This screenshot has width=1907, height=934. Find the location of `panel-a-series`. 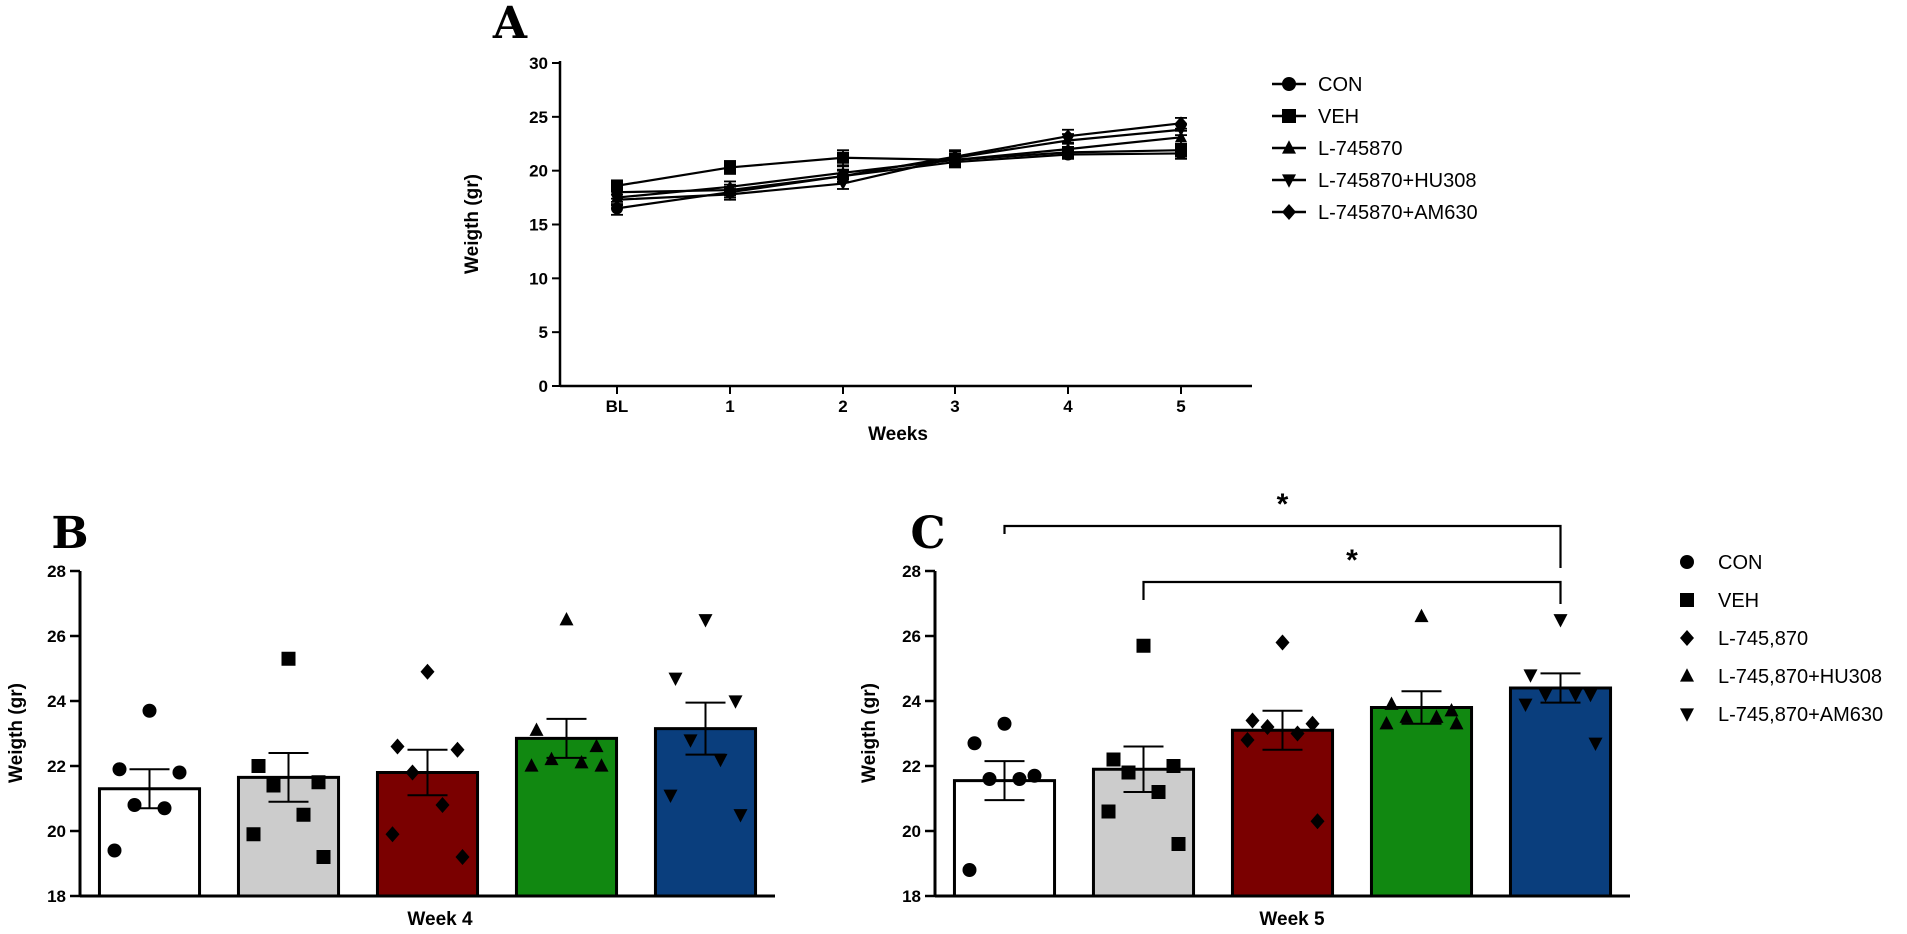

panel-a-series is located at coordinates (899, 166).